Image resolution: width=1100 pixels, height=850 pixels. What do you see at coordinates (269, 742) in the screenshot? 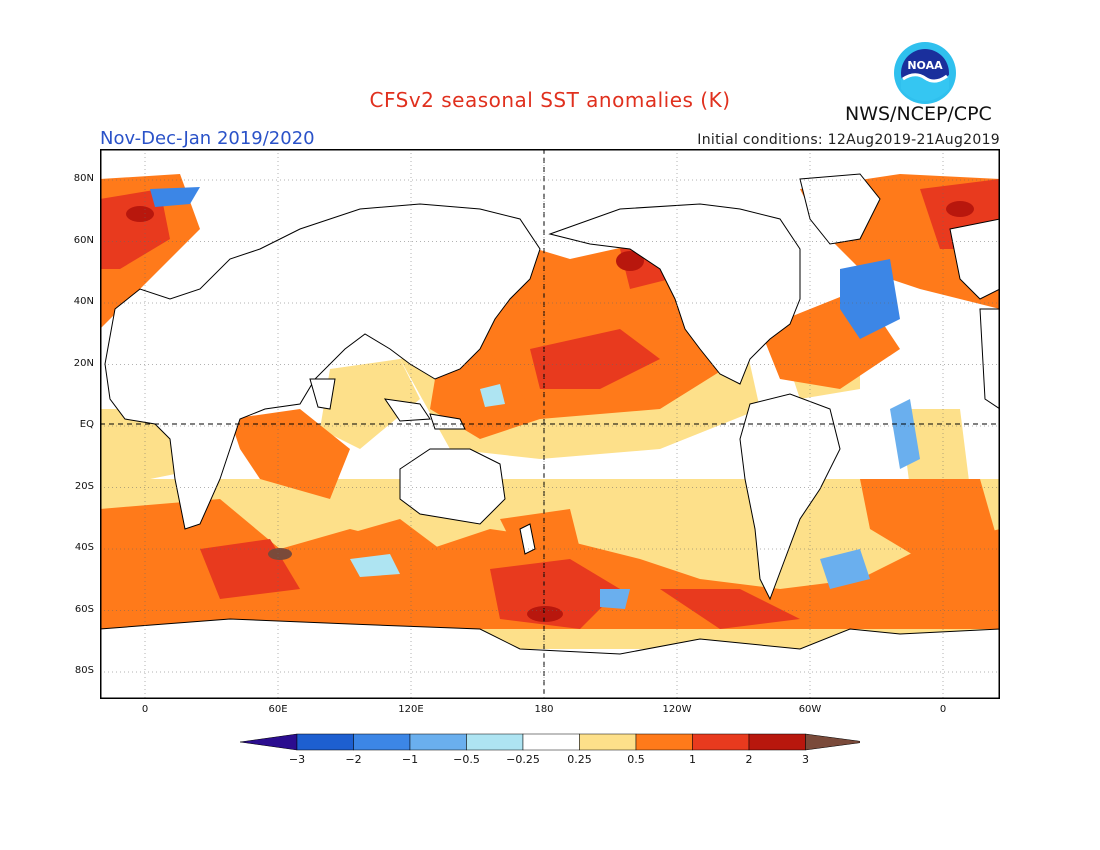
I see `colorbar-low-extension` at bounding box center [269, 742].